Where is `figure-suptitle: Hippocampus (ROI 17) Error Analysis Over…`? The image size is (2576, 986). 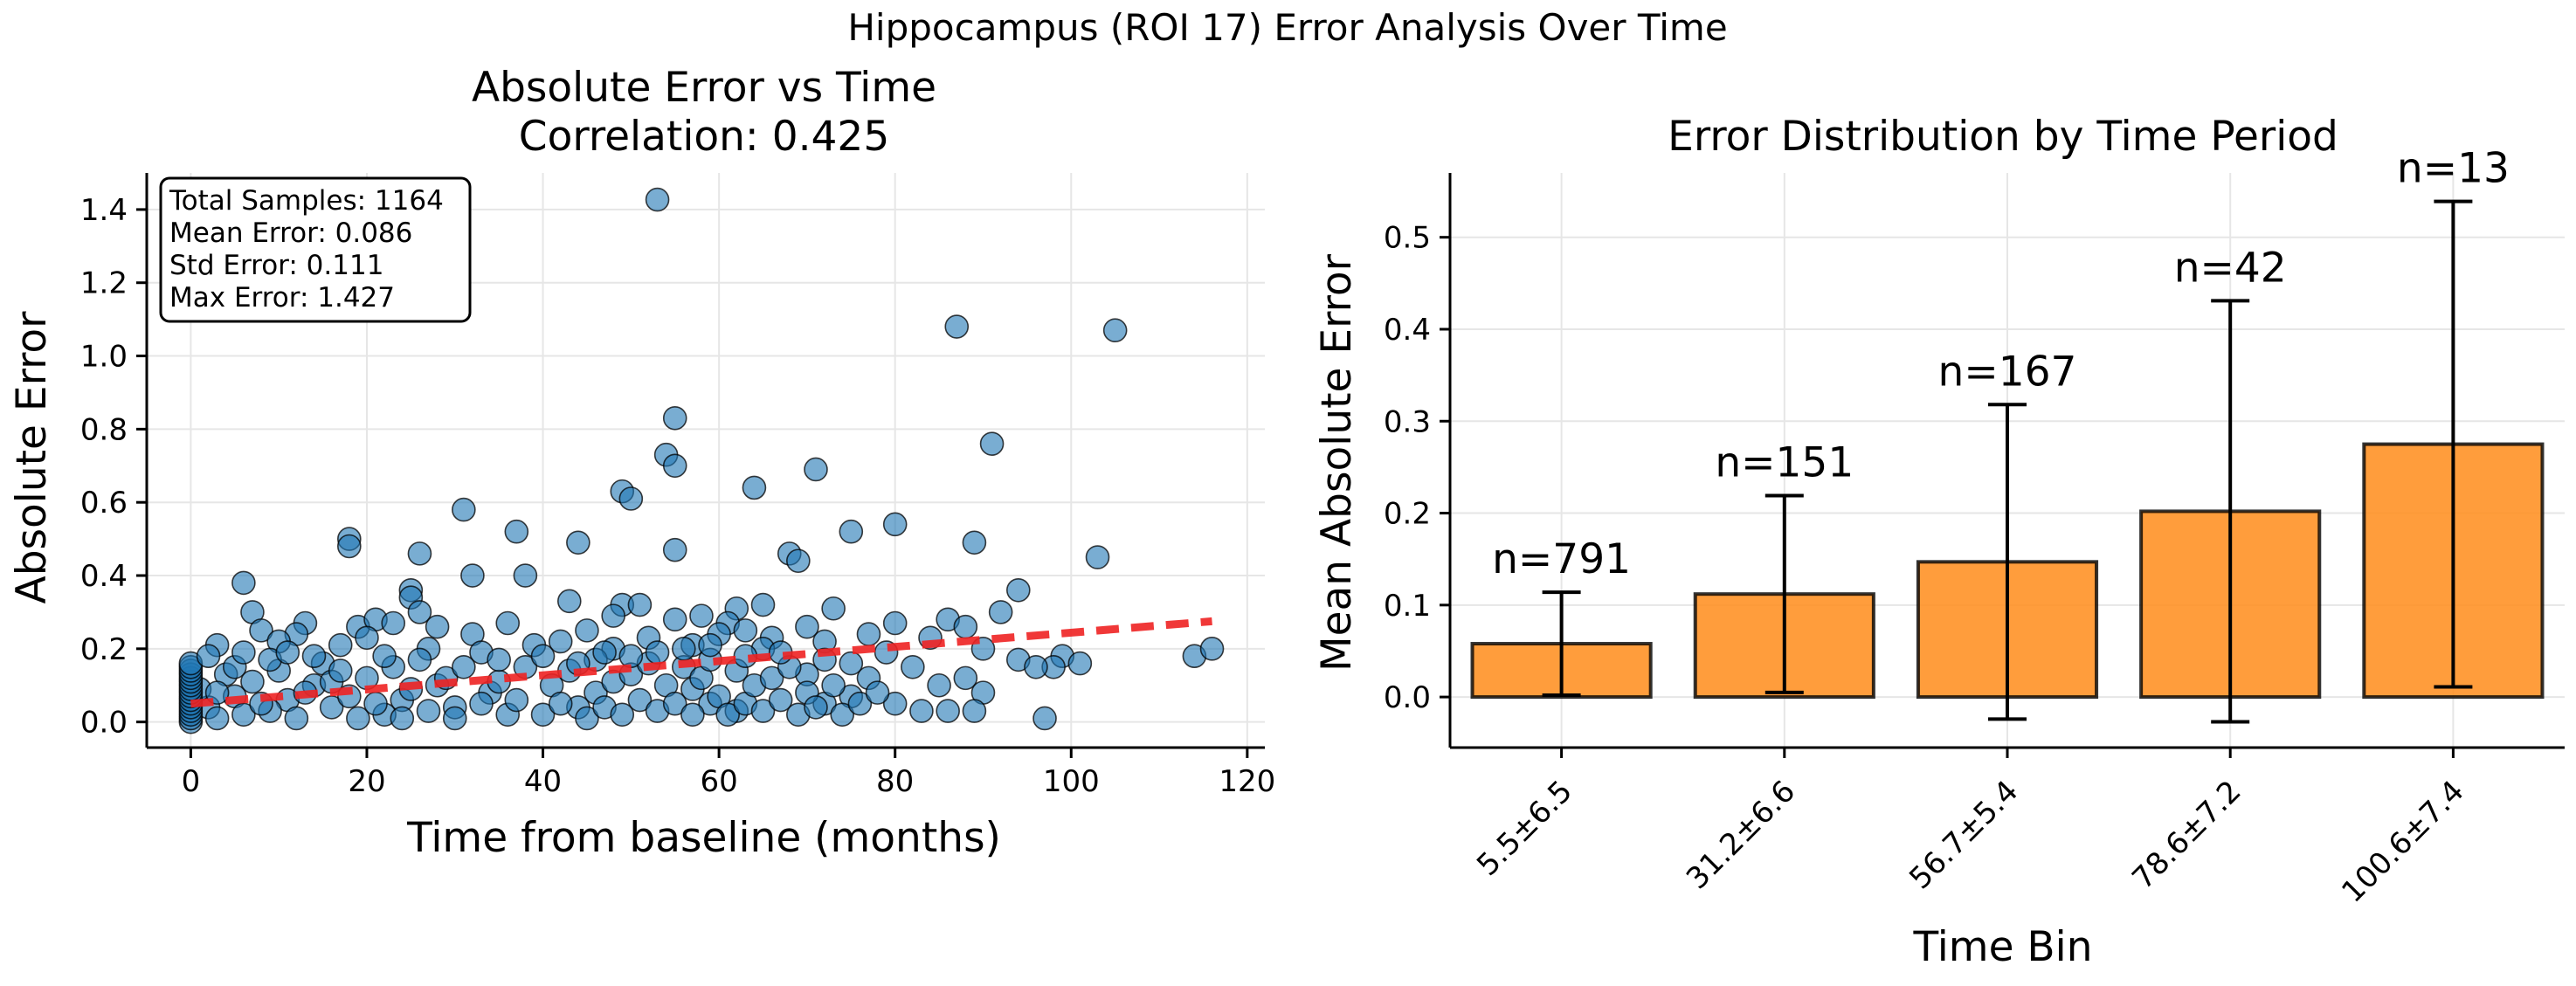 figure-suptitle: Hippocampus (ROI 17) Error Analysis Over… is located at coordinates (1287, 28).